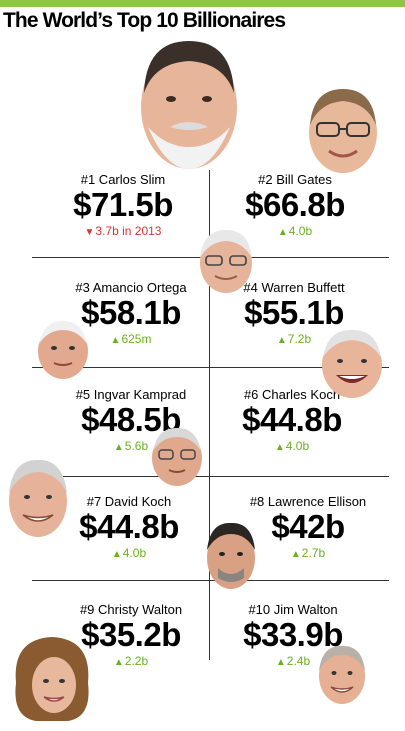  What do you see at coordinates (131, 609) in the screenshot?
I see `rank-name-label: #9 Christy Walton` at bounding box center [131, 609].